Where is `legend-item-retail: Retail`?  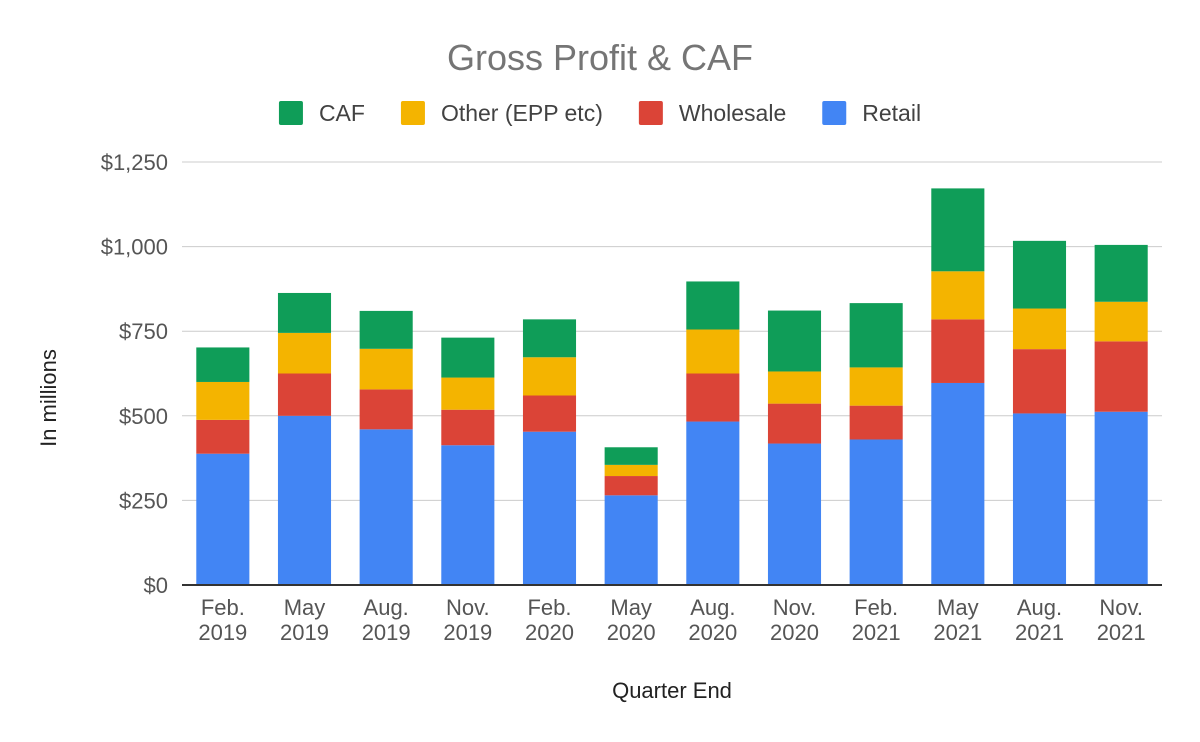 legend-item-retail: Retail is located at coordinates (871, 113).